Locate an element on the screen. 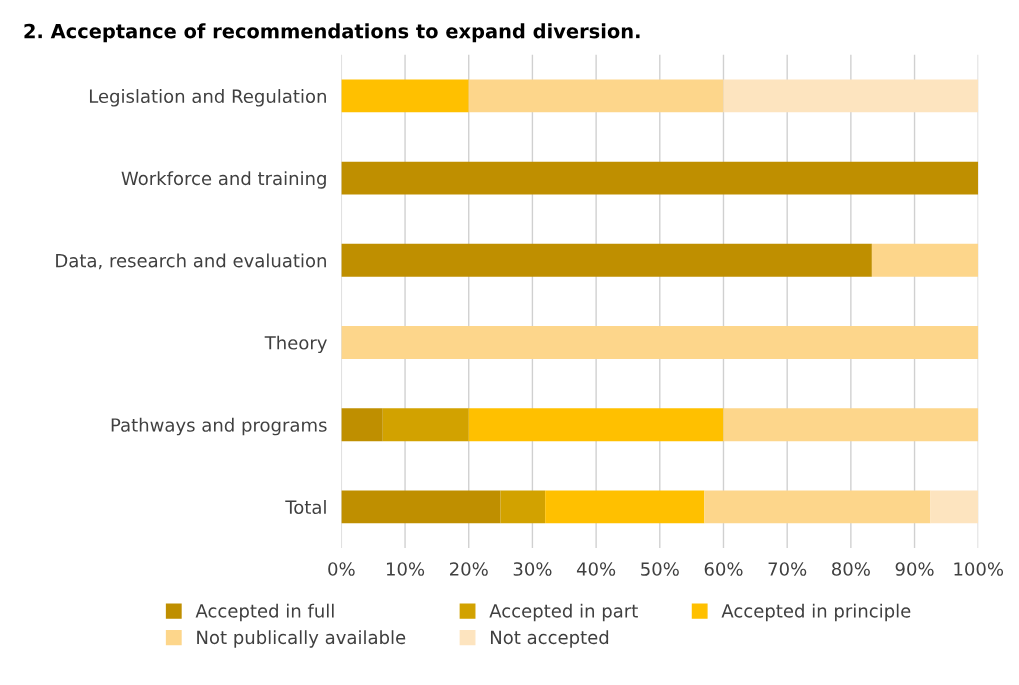 Image resolution: width=1019 pixels, height=685 pixels. legend-label: Accepted in full is located at coordinates (264, 612).